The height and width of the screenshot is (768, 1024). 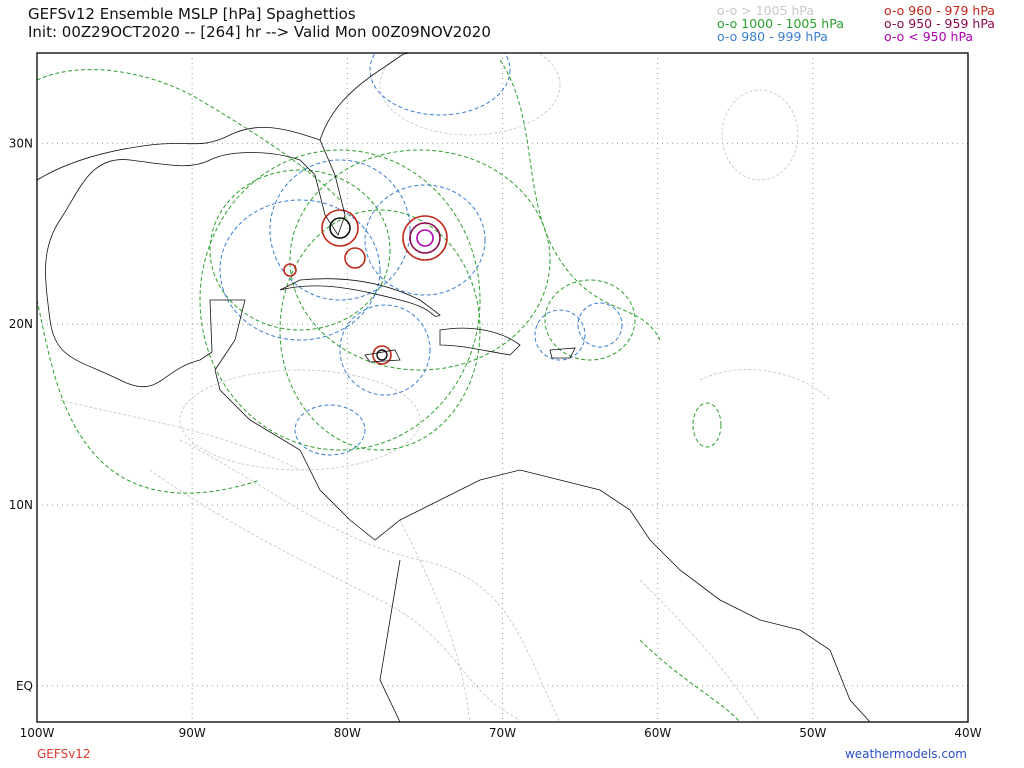 What do you see at coordinates (939, 23) in the screenshot?
I see `legend-entry: o-o 950 - 959 hPa` at bounding box center [939, 23].